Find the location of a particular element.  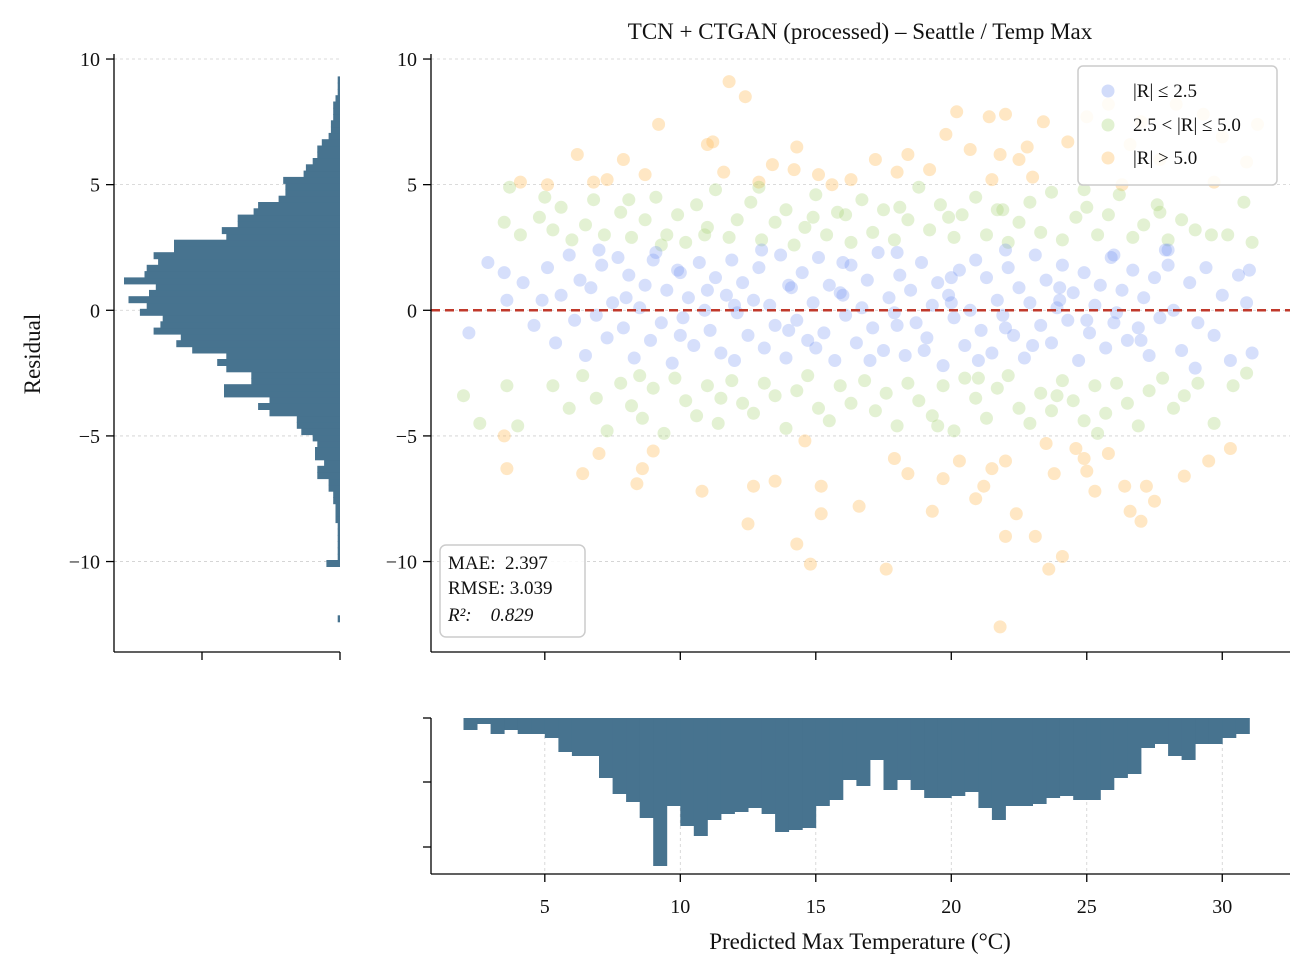

legend-marker-low is located at coordinates (1108, 91).